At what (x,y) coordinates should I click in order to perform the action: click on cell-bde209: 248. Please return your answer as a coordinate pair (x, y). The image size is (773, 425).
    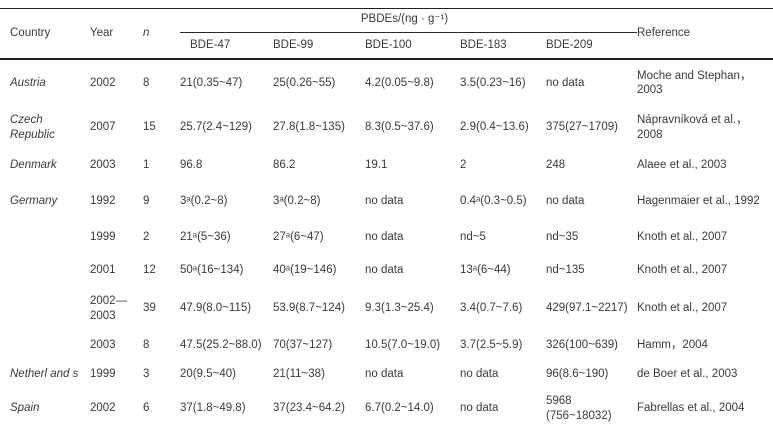
    Looking at the image, I should click on (556, 164).